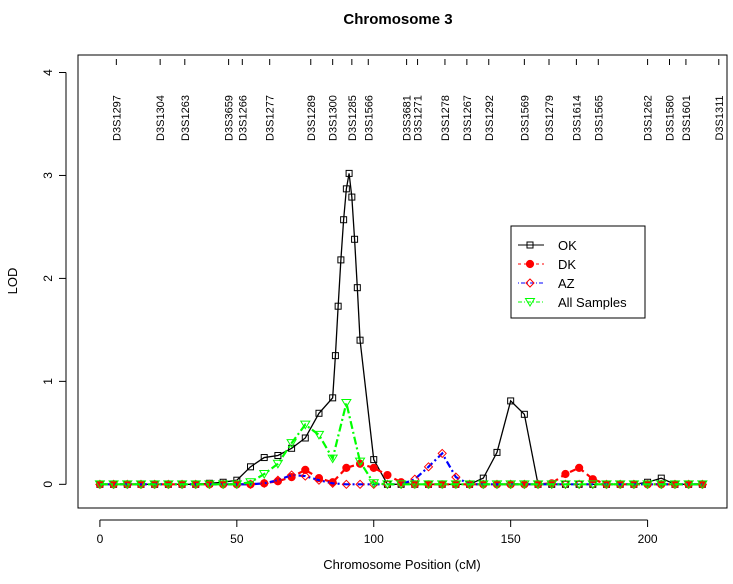 The image size is (733, 584). What do you see at coordinates (567, 264) in the screenshot?
I see `legend-label: DK` at bounding box center [567, 264].